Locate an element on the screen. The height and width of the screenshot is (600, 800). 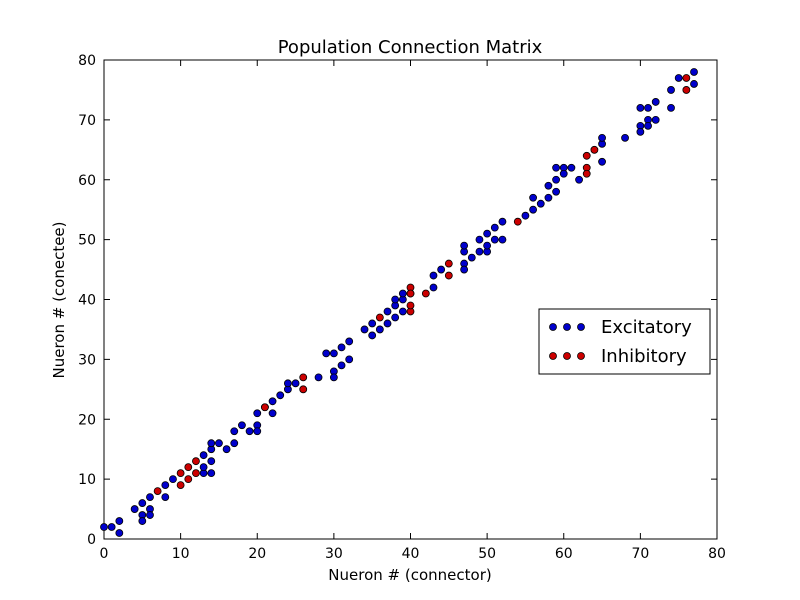
x-tick-label: 10 is located at coordinates (181, 554).